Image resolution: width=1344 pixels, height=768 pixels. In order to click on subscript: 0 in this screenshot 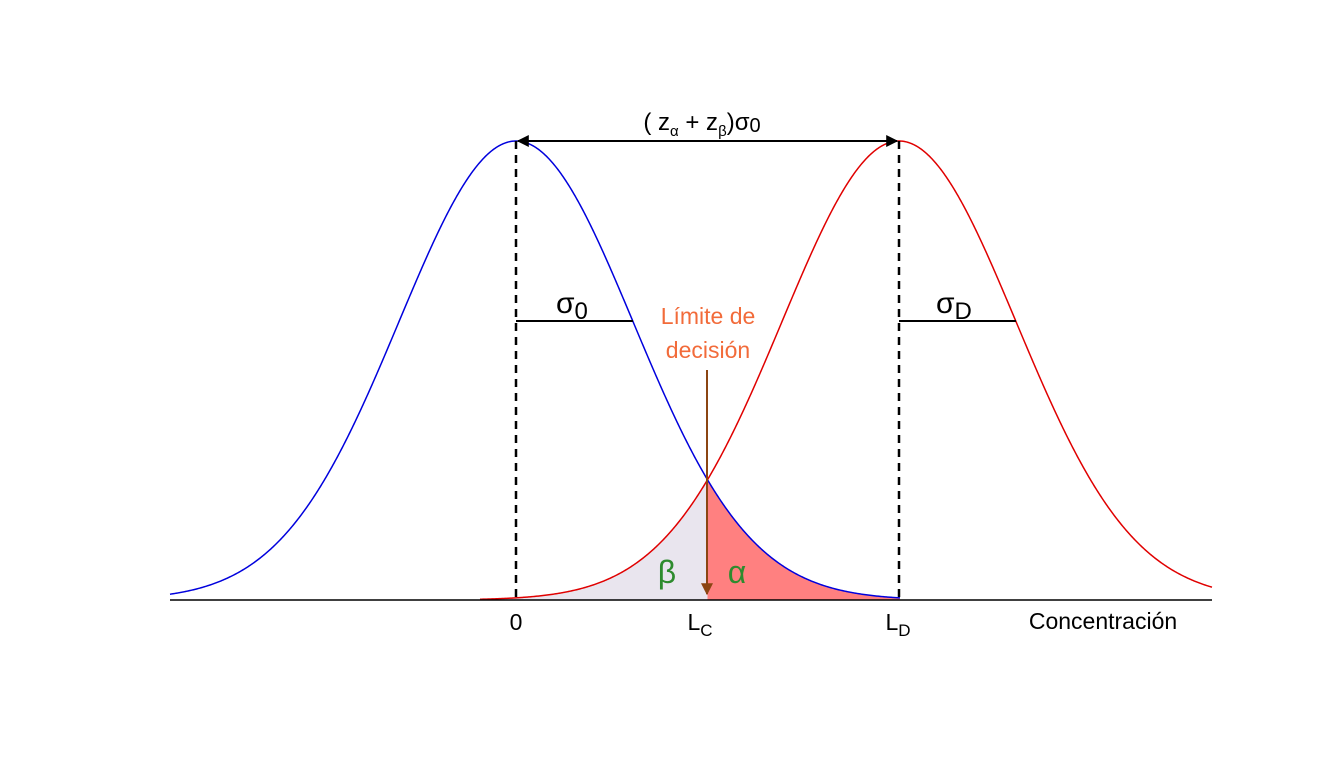, I will do `click(581, 311)`.